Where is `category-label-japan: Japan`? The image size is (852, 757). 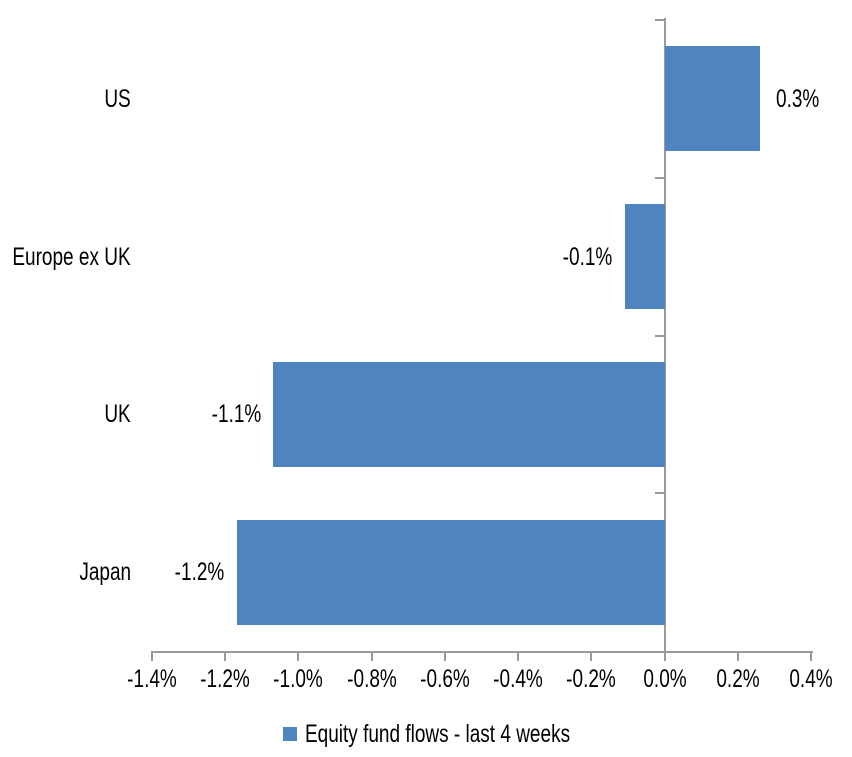
category-label-japan: Japan is located at coordinates (105, 572).